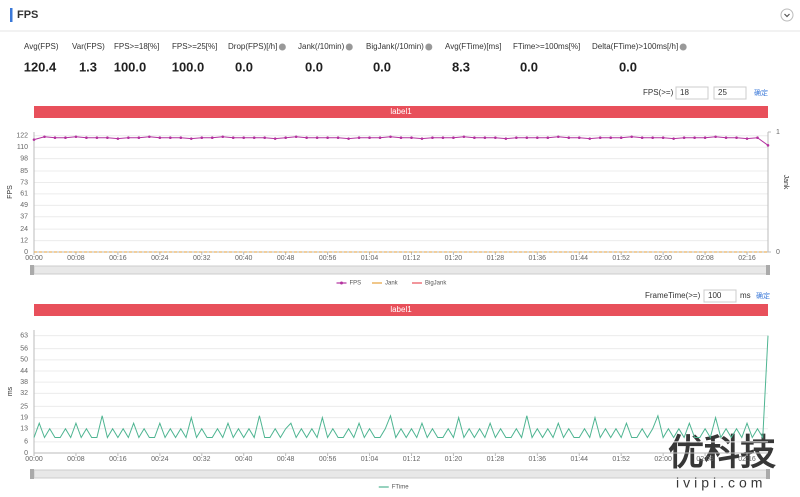  What do you see at coordinates (118, 459) in the screenshot?
I see `x-tick-label: 00:16` at bounding box center [118, 459].